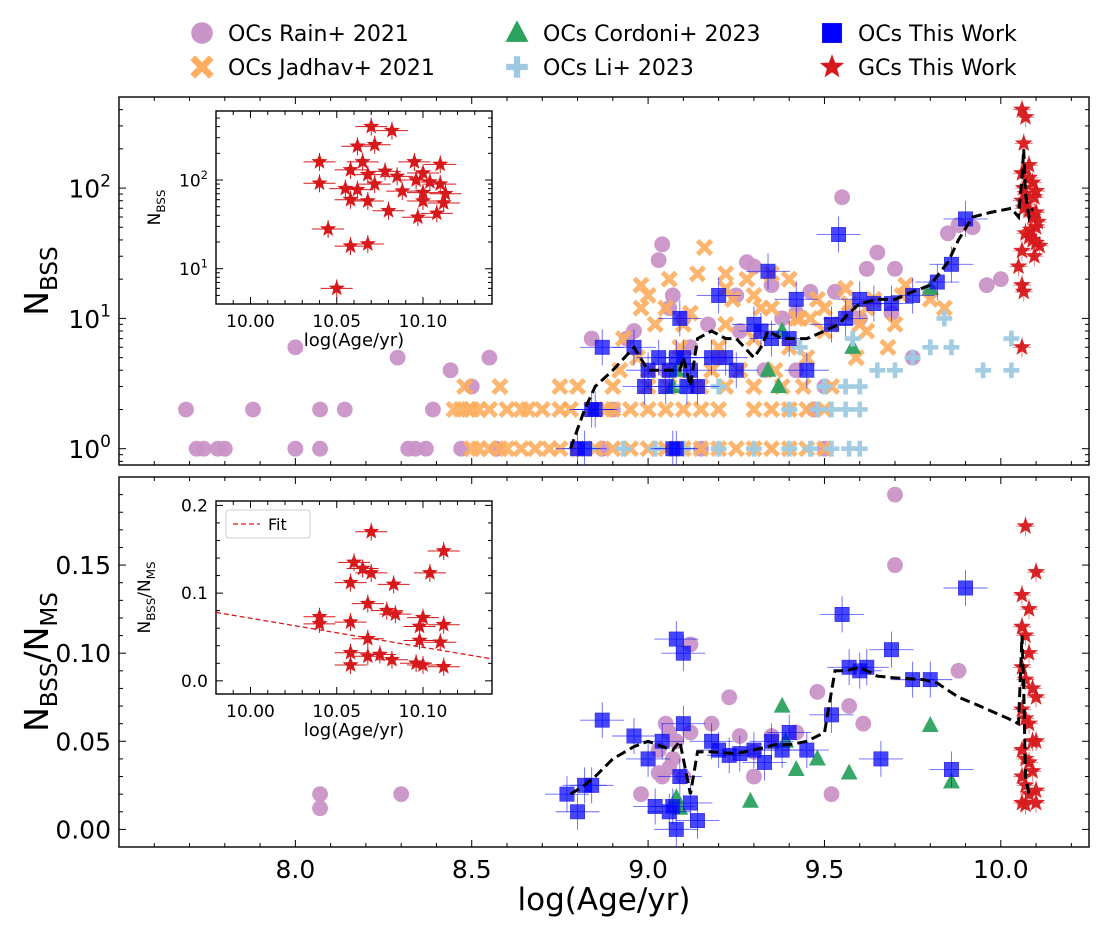  What do you see at coordinates (89, 448) in the screenshot?
I see `top-y-tick-label: 100` at bounding box center [89, 448].